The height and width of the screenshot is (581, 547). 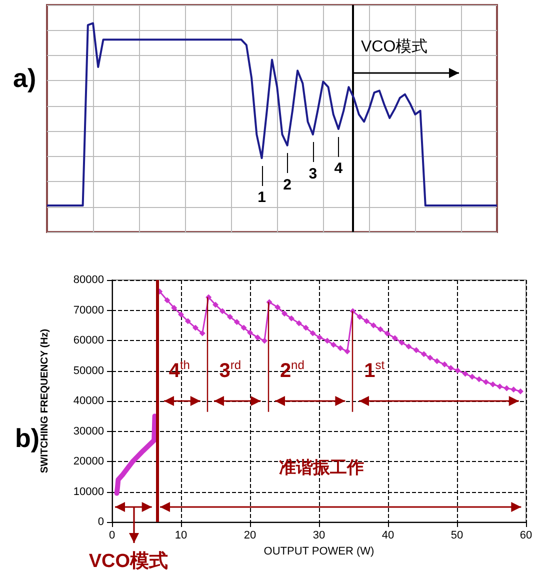 What do you see at coordinates (394, 47) in the screenshot?
I see `annotation: VCO模式` at bounding box center [394, 47].